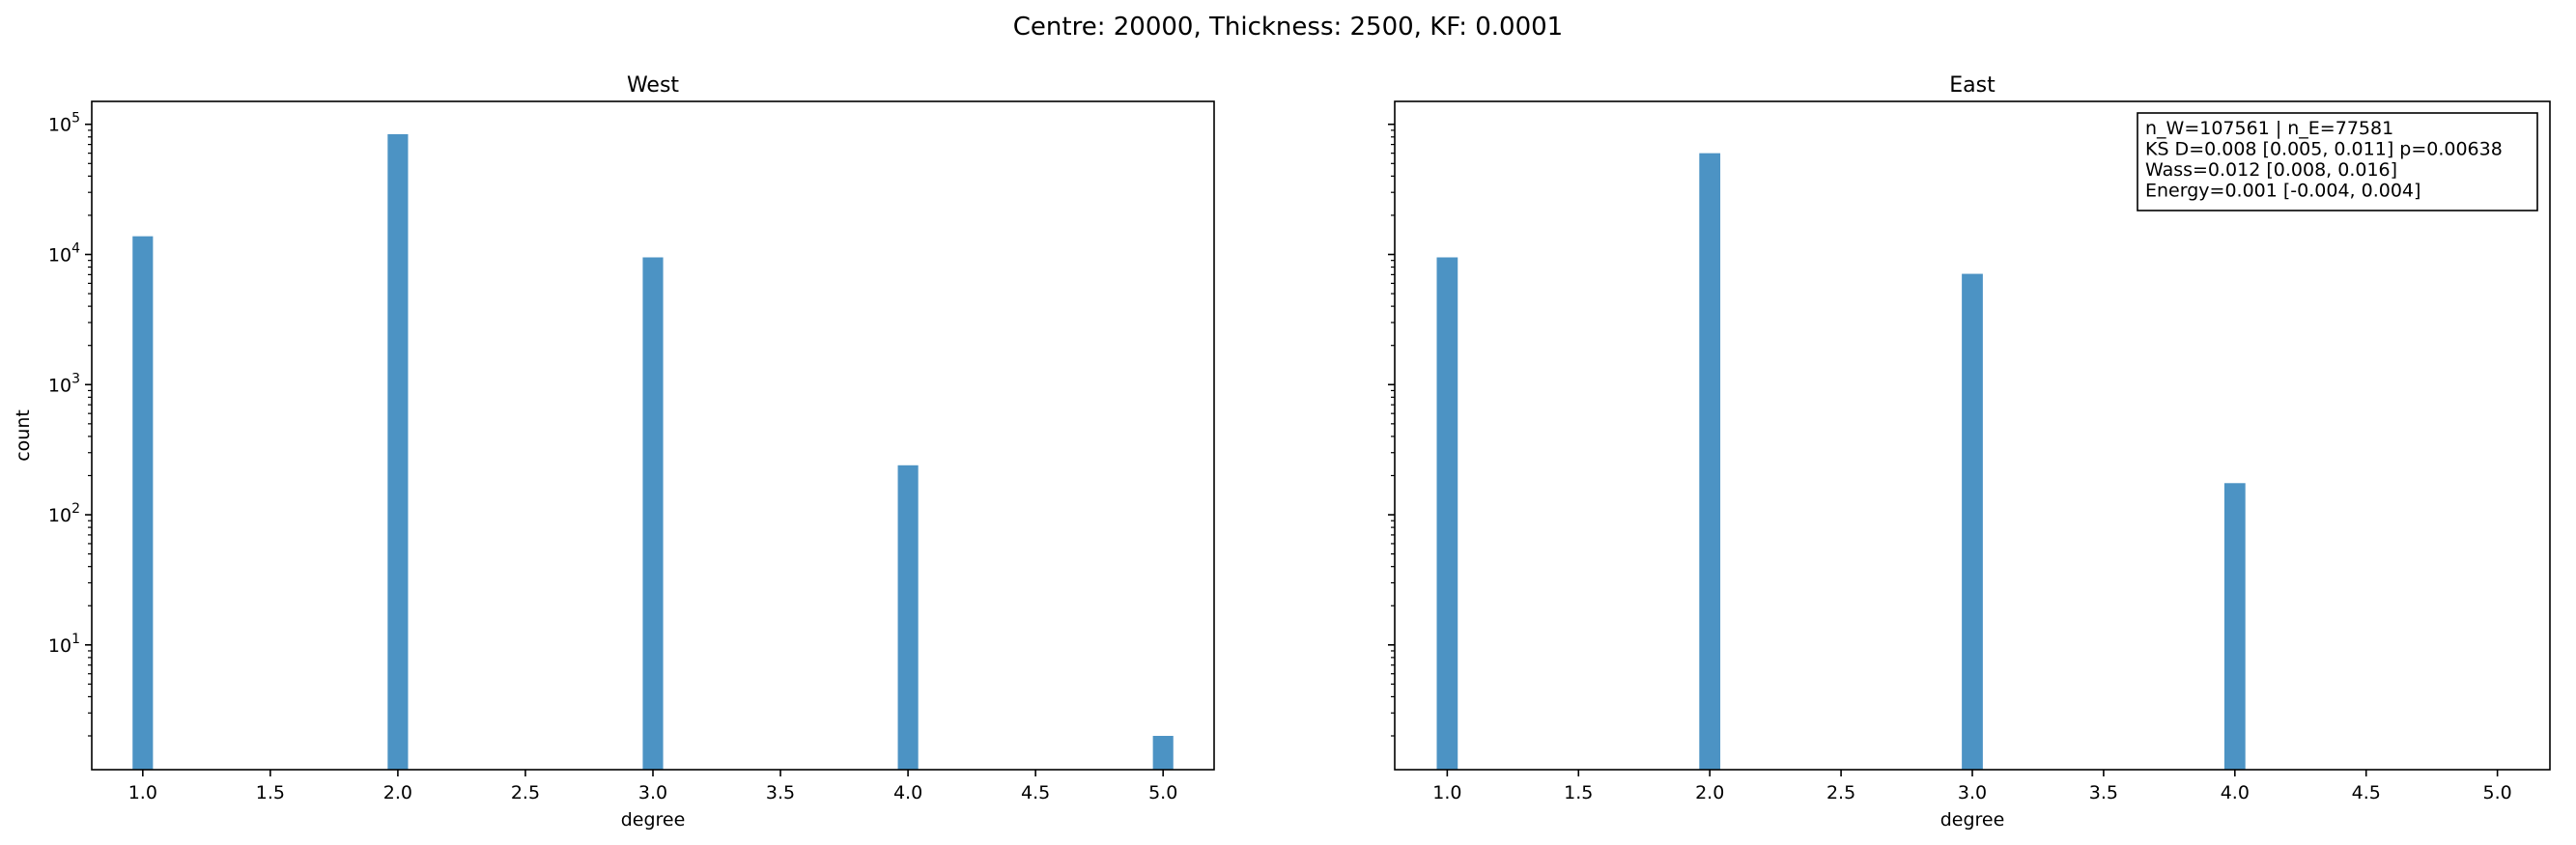  I want to click on y-axis-label: count, so click(23, 435).